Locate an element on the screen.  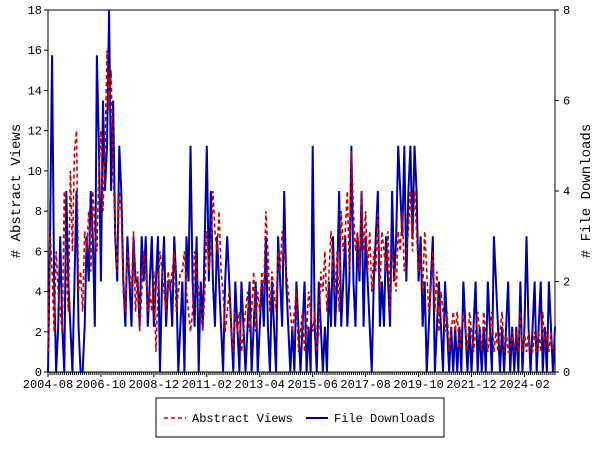
y2-tick-label: 8 is located at coordinates (566, 11).